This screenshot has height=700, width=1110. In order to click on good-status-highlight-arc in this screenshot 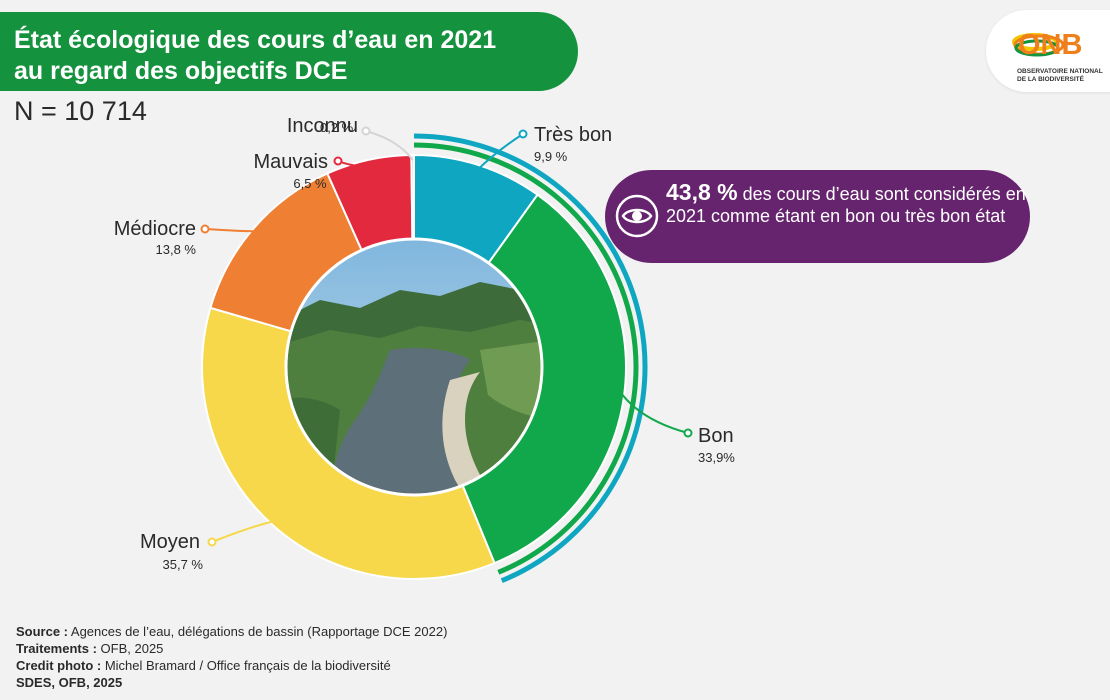, I will do `click(530, 358)`.